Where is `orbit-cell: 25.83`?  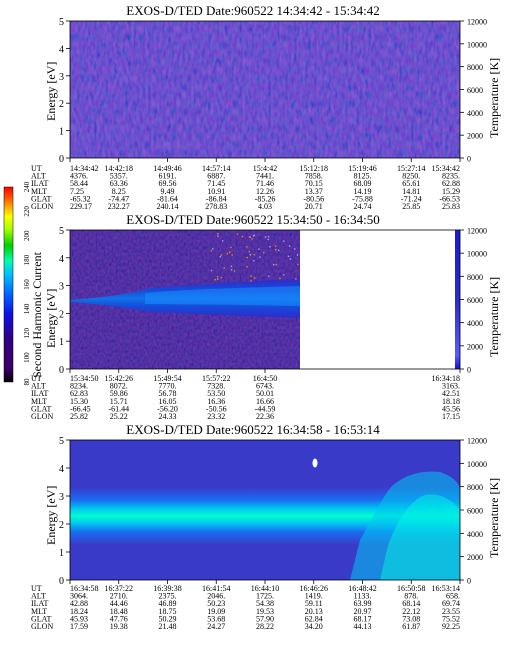
orbit-cell: 25.83 is located at coordinates (451, 206).